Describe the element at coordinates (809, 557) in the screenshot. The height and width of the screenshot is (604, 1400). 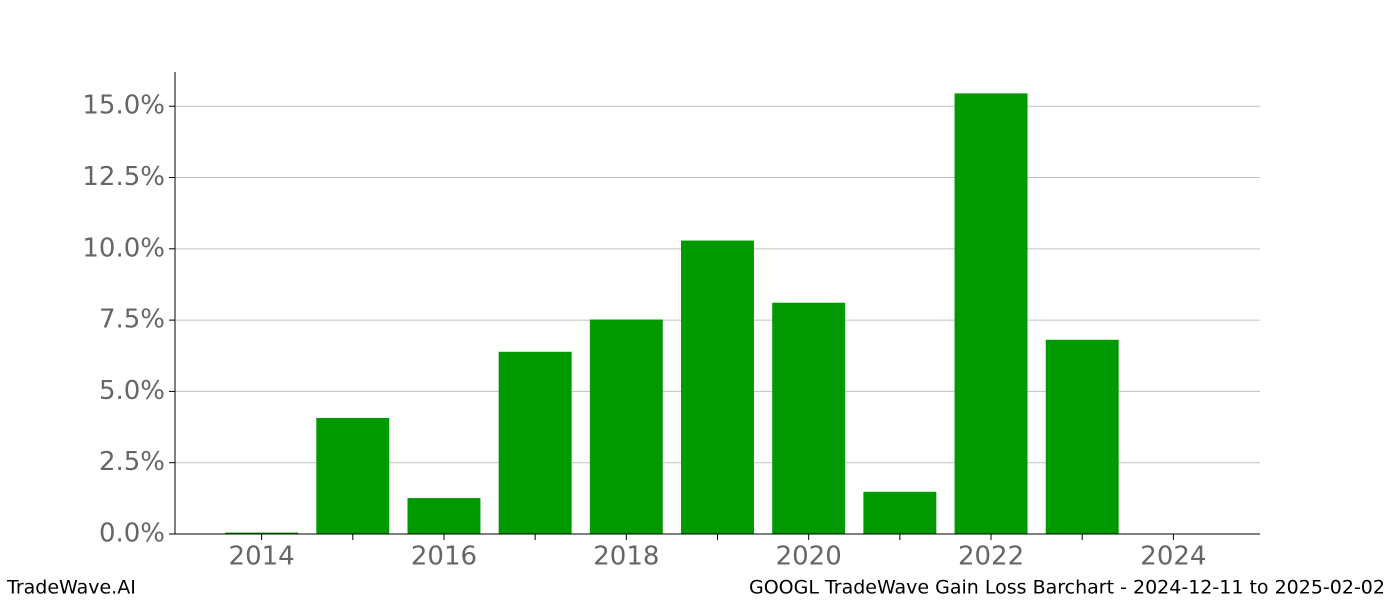
I see `x-tick-label: 2020` at that location.